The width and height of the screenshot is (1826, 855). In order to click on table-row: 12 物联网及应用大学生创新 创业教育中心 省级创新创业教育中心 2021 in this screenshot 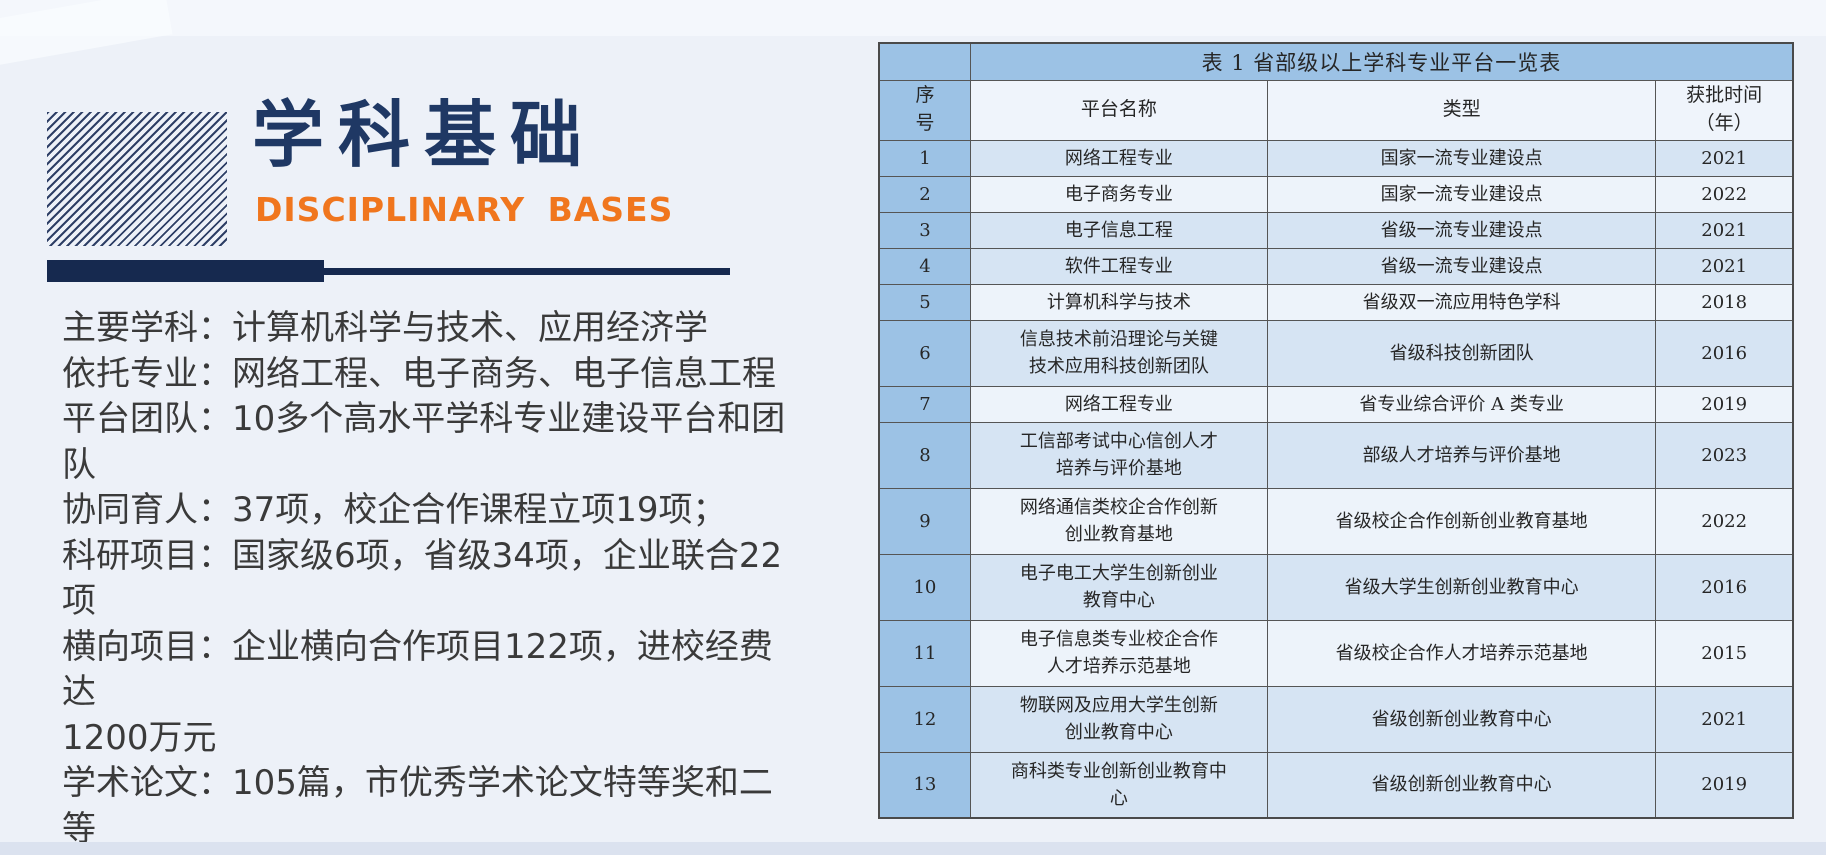, I will do `click(1336, 719)`.